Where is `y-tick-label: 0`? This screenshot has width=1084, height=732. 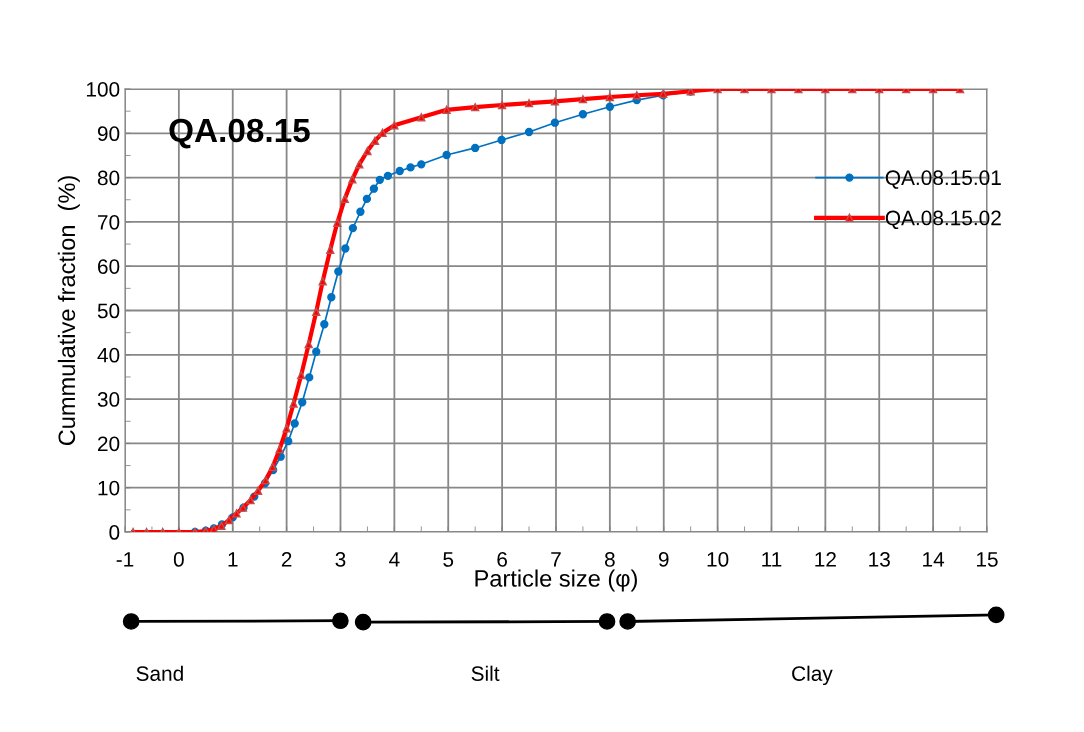 y-tick-label: 0 is located at coordinates (114, 532).